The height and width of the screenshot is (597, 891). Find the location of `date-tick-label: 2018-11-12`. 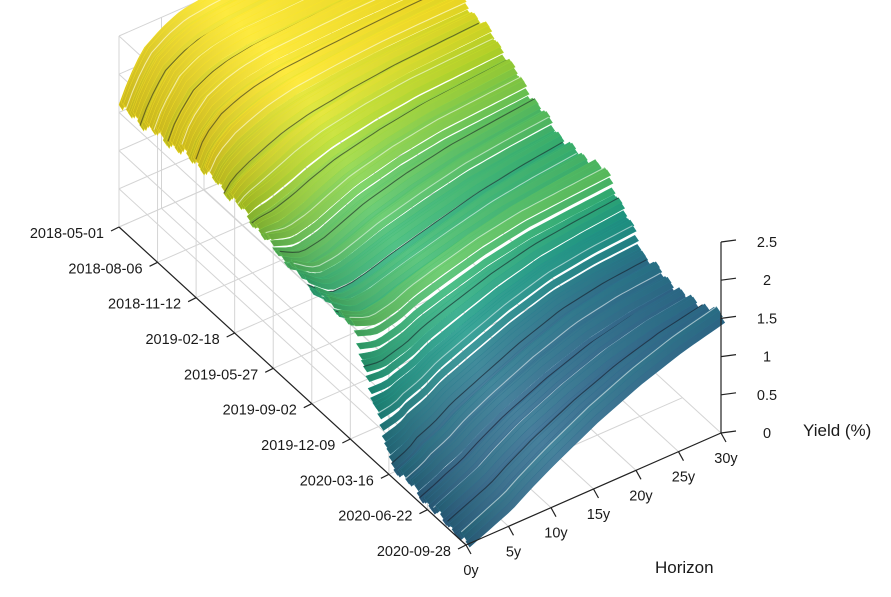

date-tick-label: 2018-11-12 is located at coordinates (144, 305).